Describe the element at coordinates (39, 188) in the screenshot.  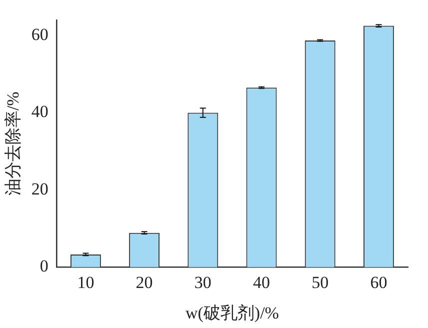
I see `y-tick-label: 20` at that location.